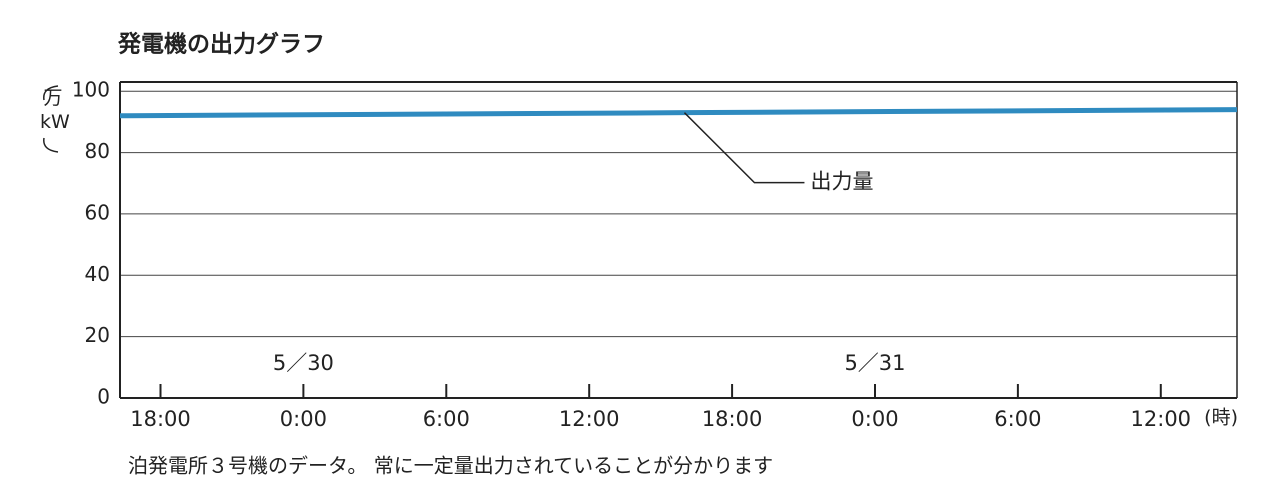 This screenshot has height=503, width=1283. What do you see at coordinates (744, 148) in the screenshot?
I see `annotation-leader` at bounding box center [744, 148].